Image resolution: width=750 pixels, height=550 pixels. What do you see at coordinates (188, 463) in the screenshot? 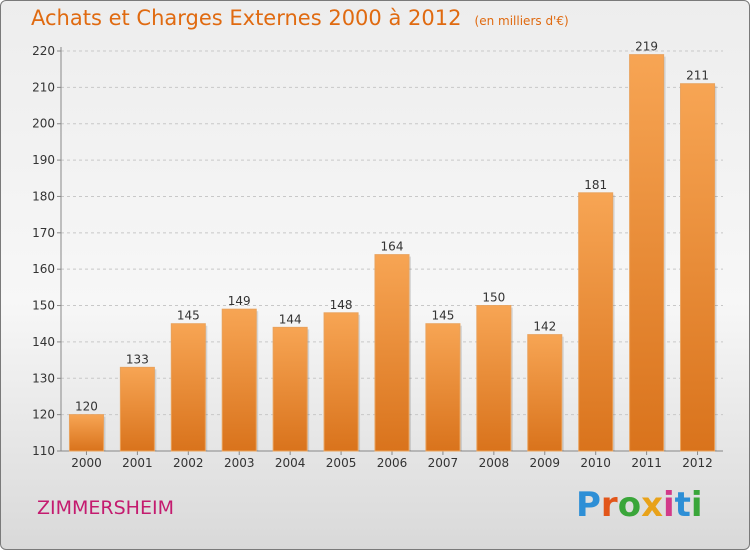
I see `x-tick-label: 2002` at bounding box center [188, 463].